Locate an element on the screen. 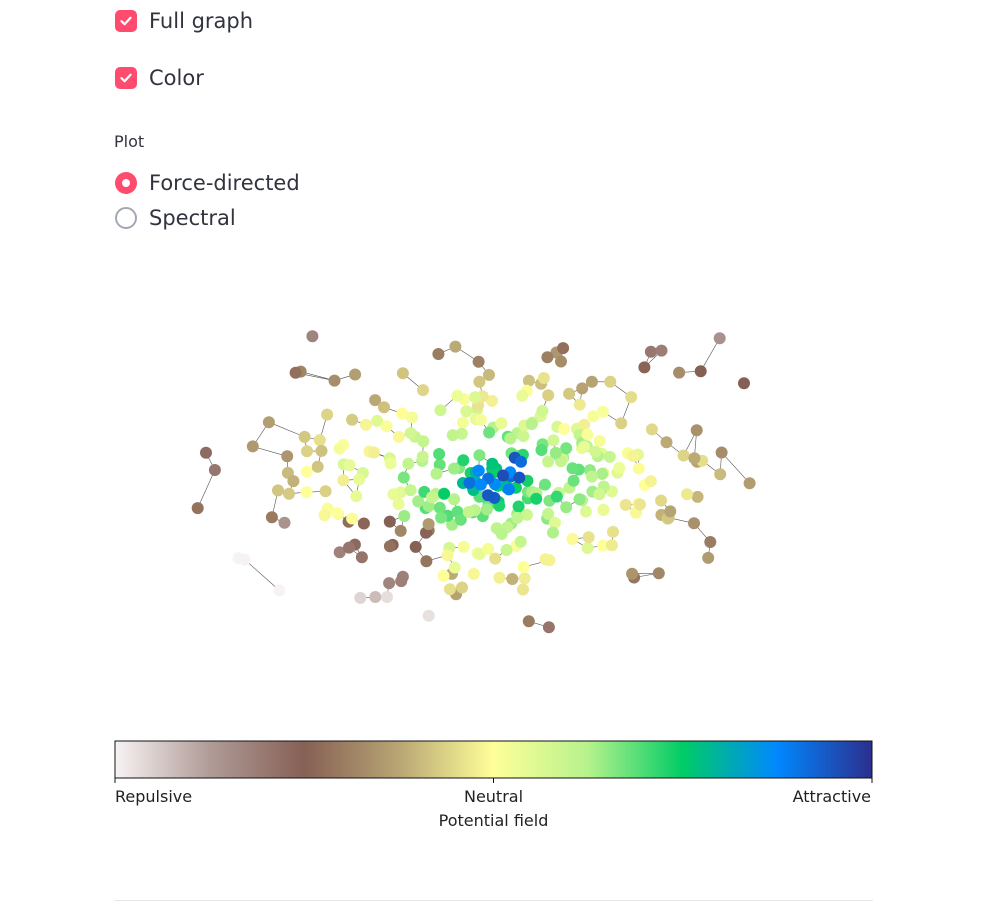 The image size is (998, 906). full-graph-checkbox: Full graph is located at coordinates (184, 21).